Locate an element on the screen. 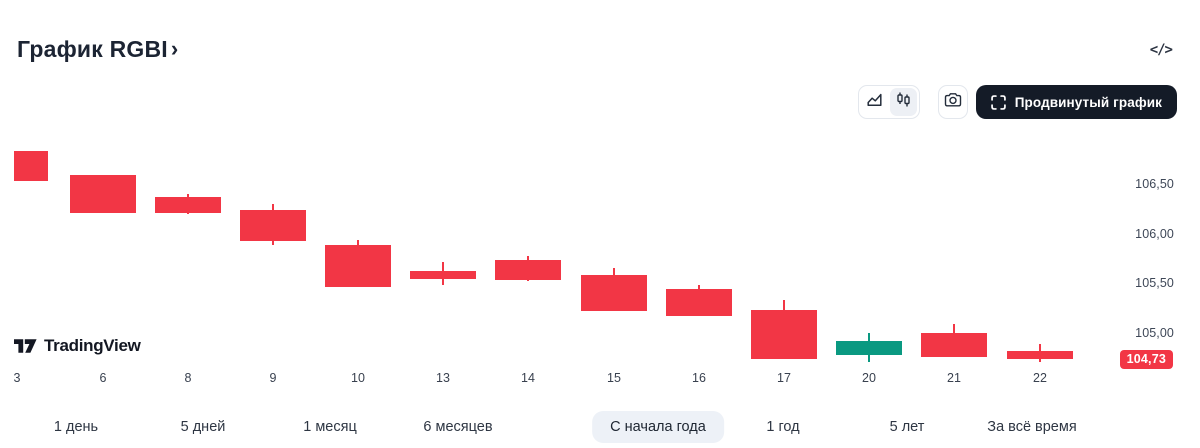 This screenshot has width=1200, height=448. candlestick-icon is located at coordinates (903, 102).